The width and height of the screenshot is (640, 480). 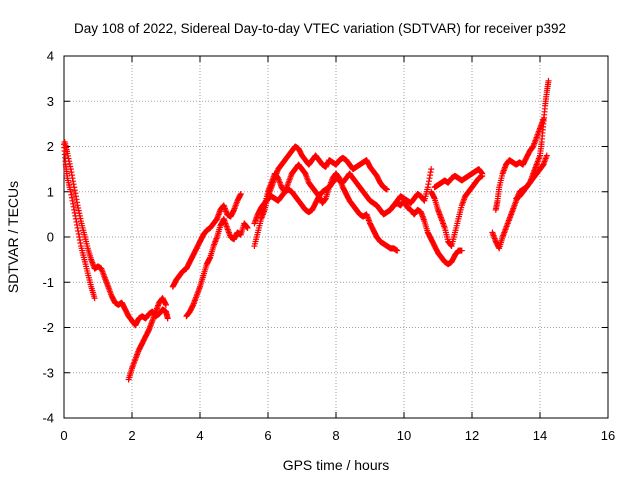 I want to click on series-prn-h, so click(x=343, y=196).